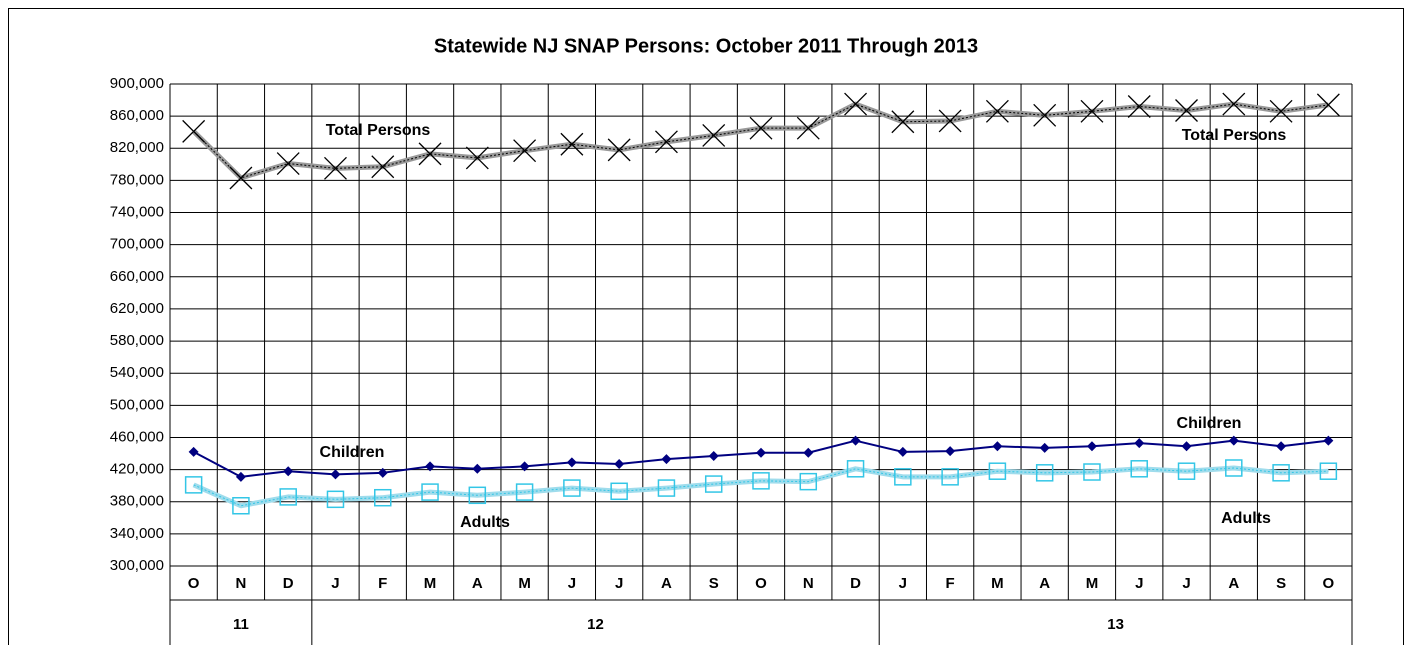 This screenshot has width=1412, height=645. Describe the element at coordinates (137, 179) in the screenshot. I see `y-tick-label: 780,000` at that location.